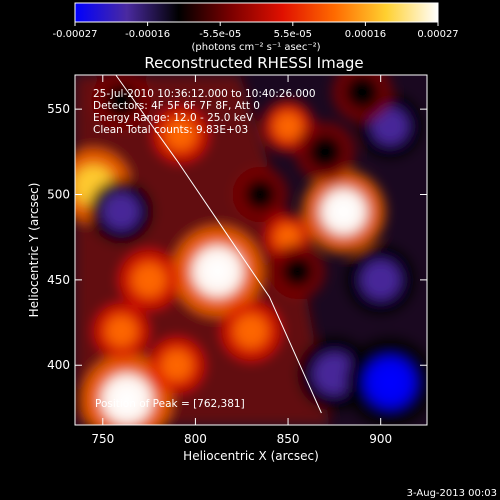 The height and width of the screenshot is (500, 500). Describe the element at coordinates (255, 47) in the screenshot. I see `colorbar-unit-label: (photons cm⁻² s⁻¹ asec⁻²)` at that location.